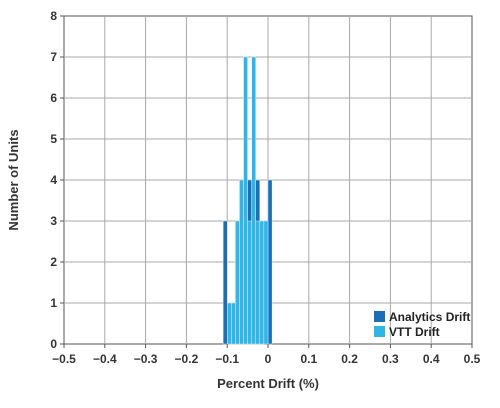 The width and height of the screenshot is (500, 408). What do you see at coordinates (53, 262) in the screenshot?
I see `y-tick-label: 2` at bounding box center [53, 262].